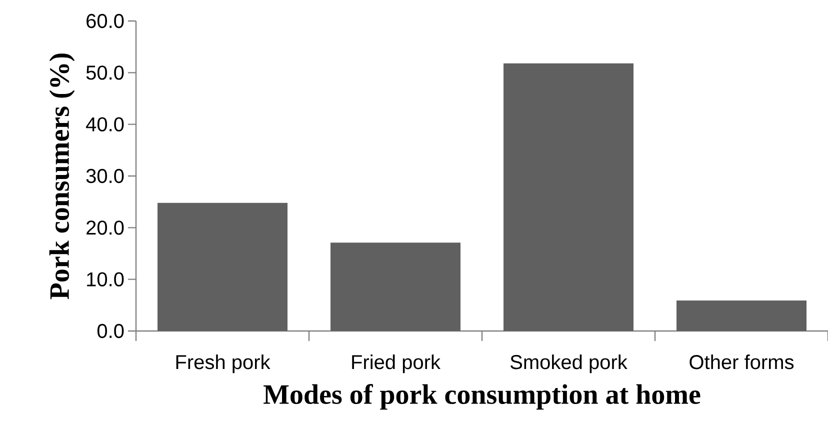 The image size is (828, 446). What do you see at coordinates (105, 176) in the screenshot?
I see `y-tick-label: 30.0` at bounding box center [105, 176].